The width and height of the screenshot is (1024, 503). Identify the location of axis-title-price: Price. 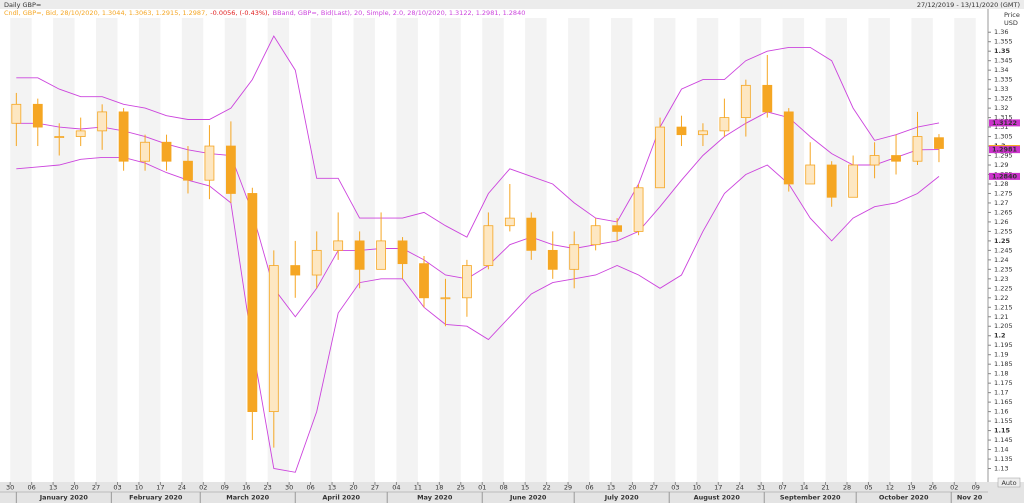
(1012, 15).